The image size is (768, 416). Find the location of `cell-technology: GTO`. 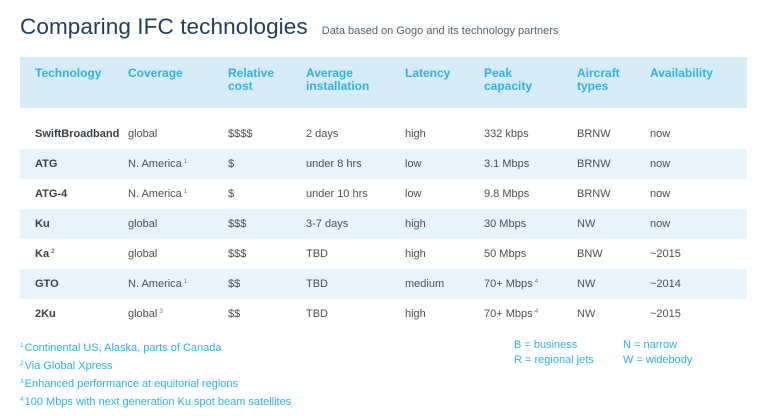

cell-technology: GTO is located at coordinates (47, 284).